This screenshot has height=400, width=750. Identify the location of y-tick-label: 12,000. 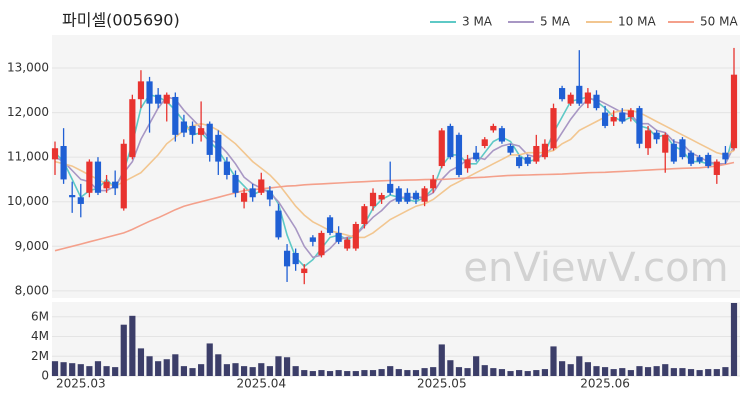
(28, 112).